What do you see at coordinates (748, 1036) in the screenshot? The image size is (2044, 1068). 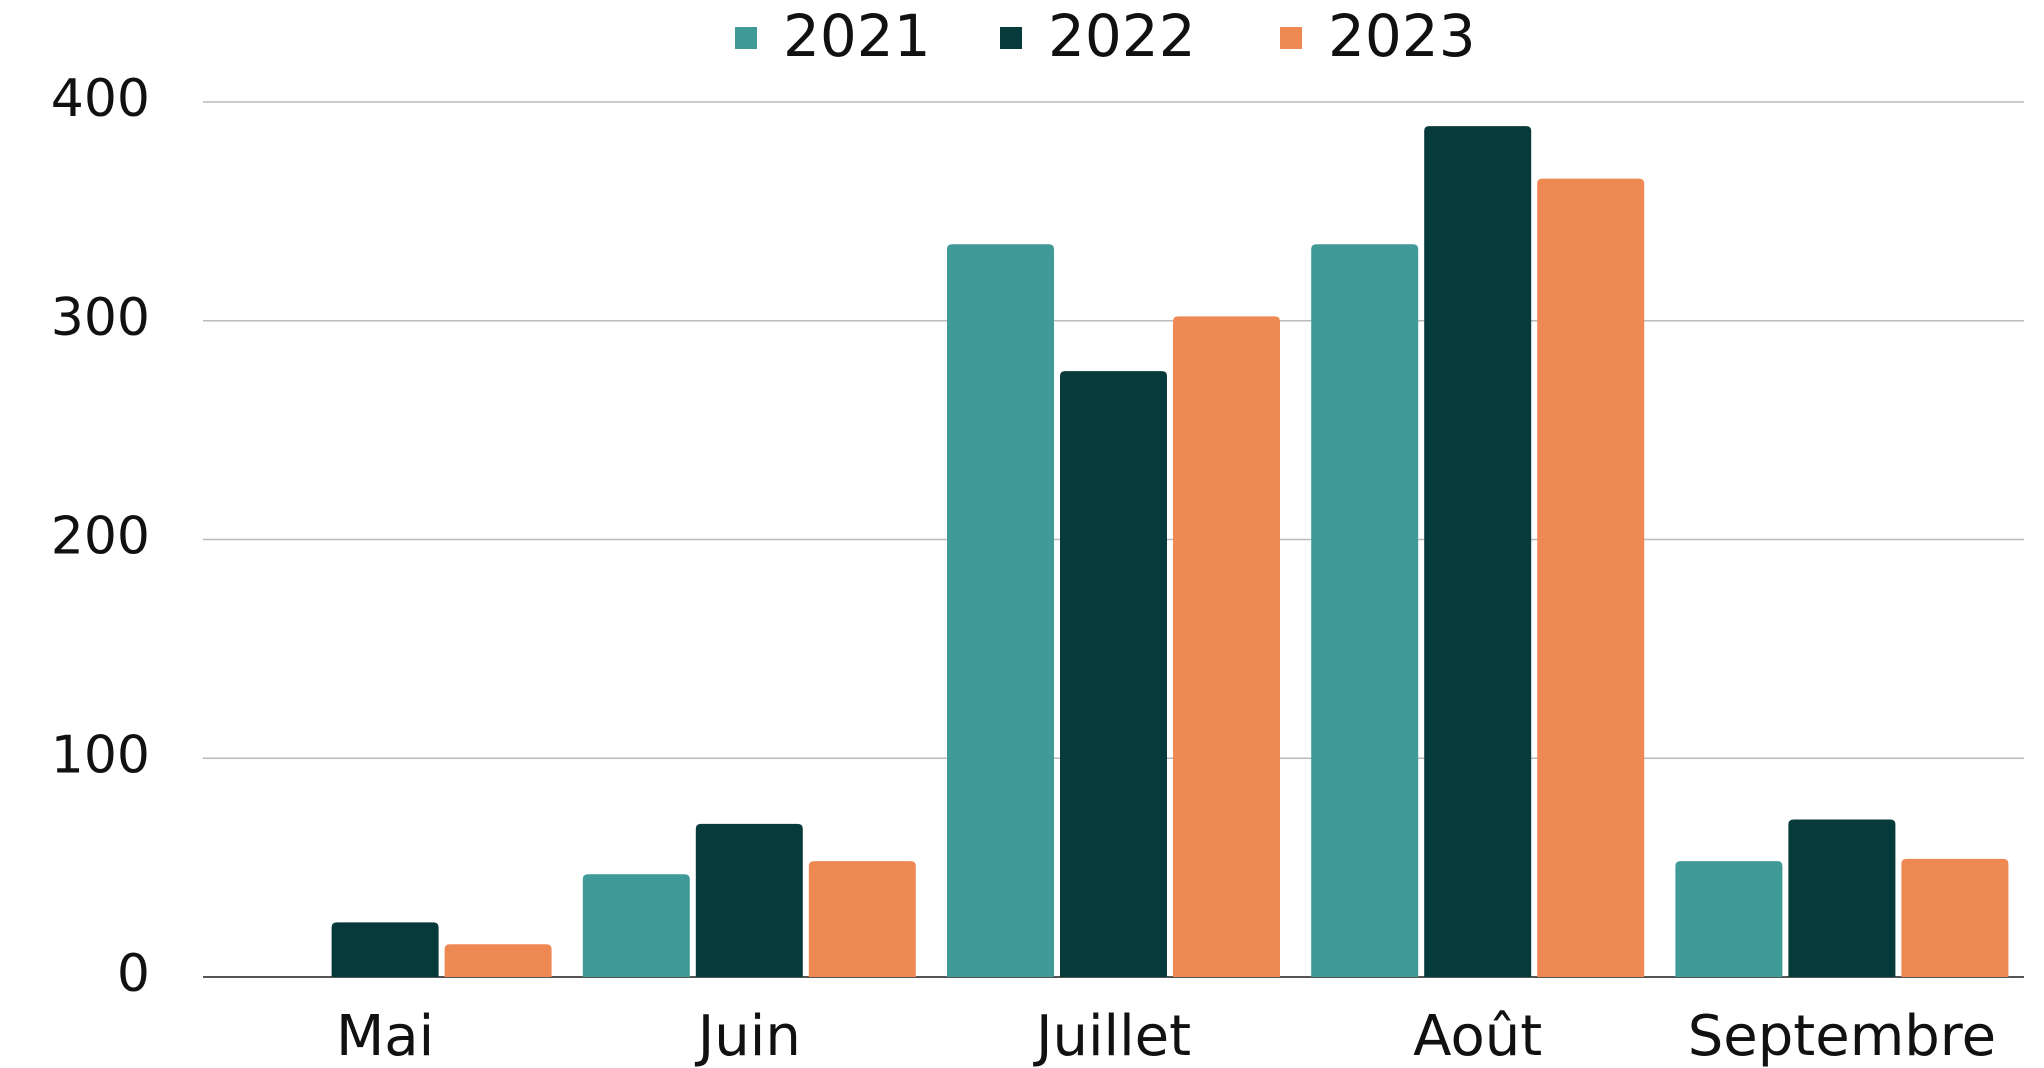 I see `x-tick-label: Juin` at bounding box center [748, 1036].